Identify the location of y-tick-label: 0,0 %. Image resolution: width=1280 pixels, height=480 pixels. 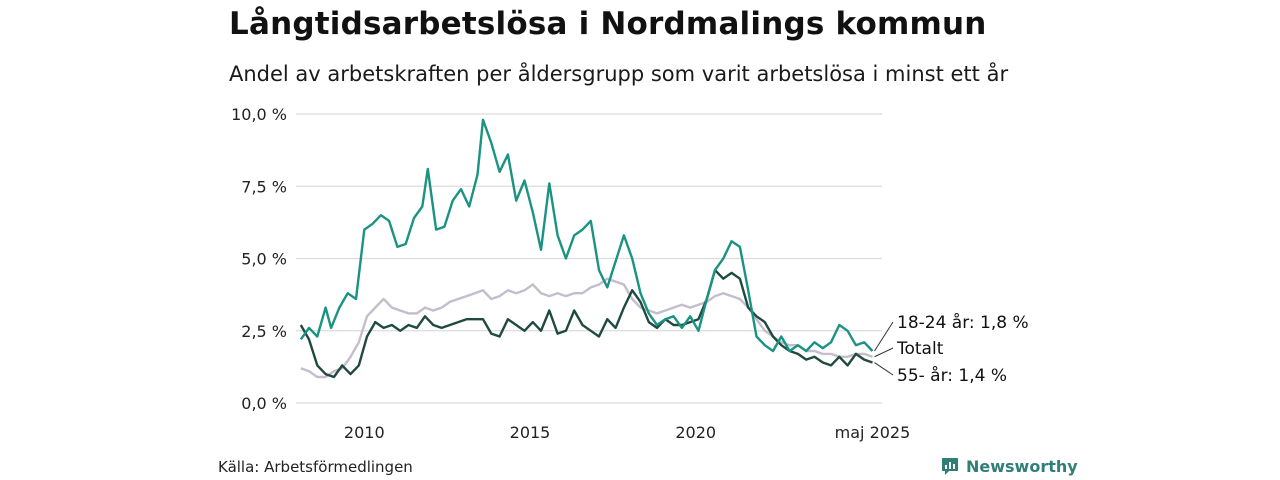
(264, 403).